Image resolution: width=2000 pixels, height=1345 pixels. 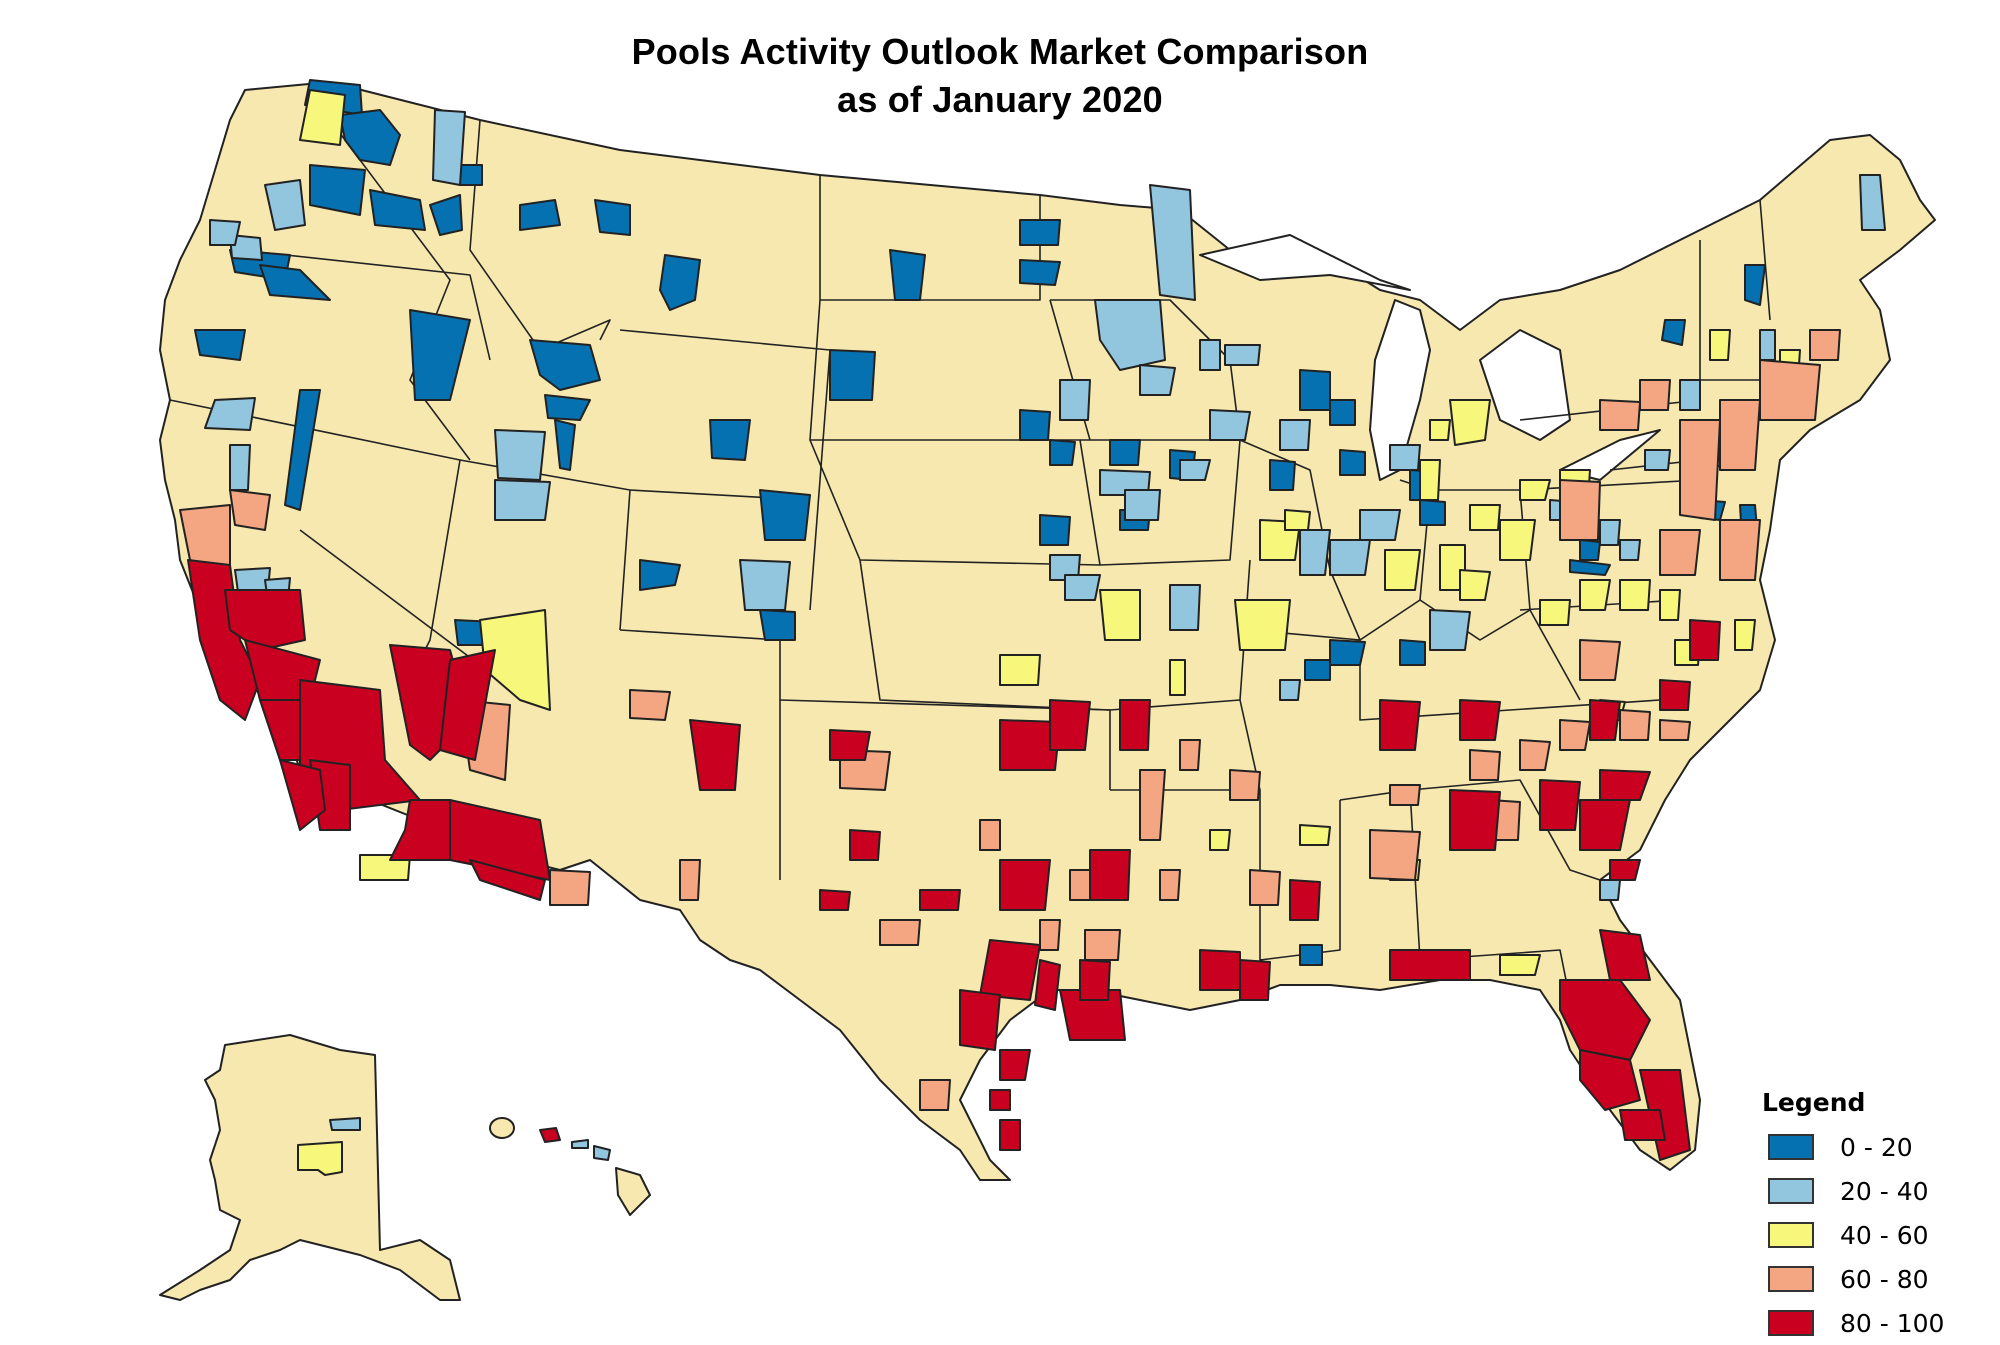 What do you see at coordinates (1884, 1279) in the screenshot?
I see `legend-label: 60 - 80` at bounding box center [1884, 1279].